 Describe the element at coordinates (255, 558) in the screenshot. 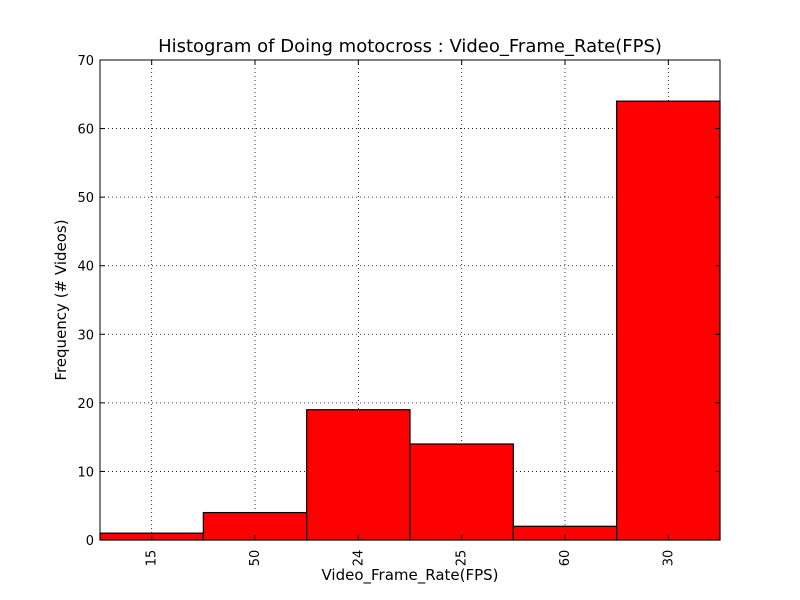

I see `x-tick-label: 50` at that location.